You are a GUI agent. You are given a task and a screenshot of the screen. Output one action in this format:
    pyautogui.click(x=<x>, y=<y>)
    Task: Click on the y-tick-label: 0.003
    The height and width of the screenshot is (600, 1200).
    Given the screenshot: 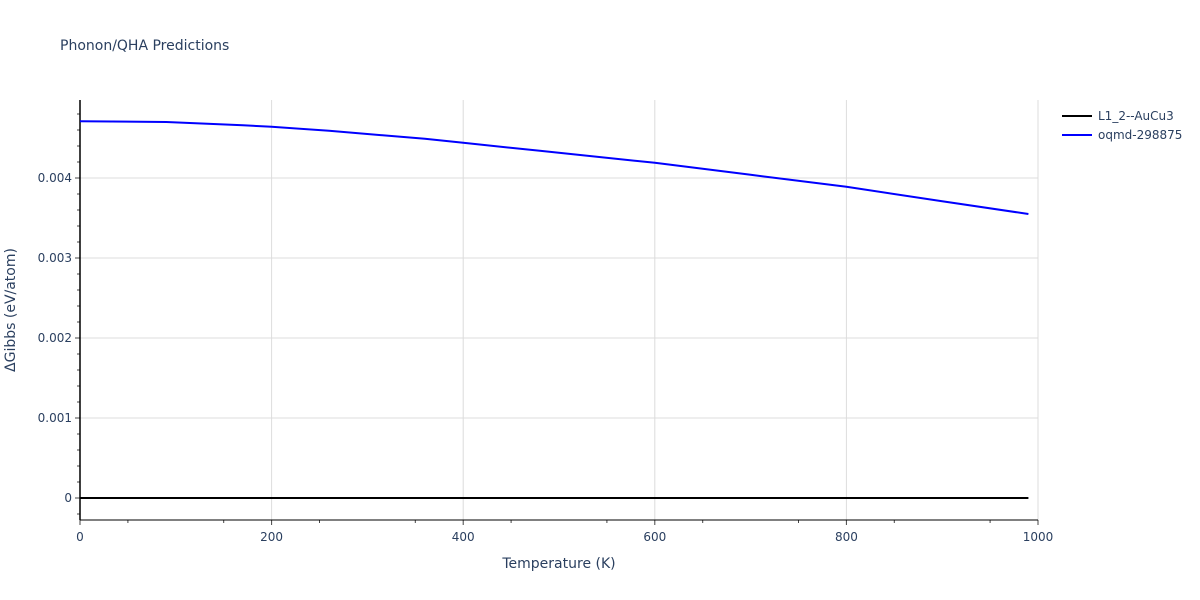 What is the action you would take?
    pyautogui.click(x=55, y=258)
    